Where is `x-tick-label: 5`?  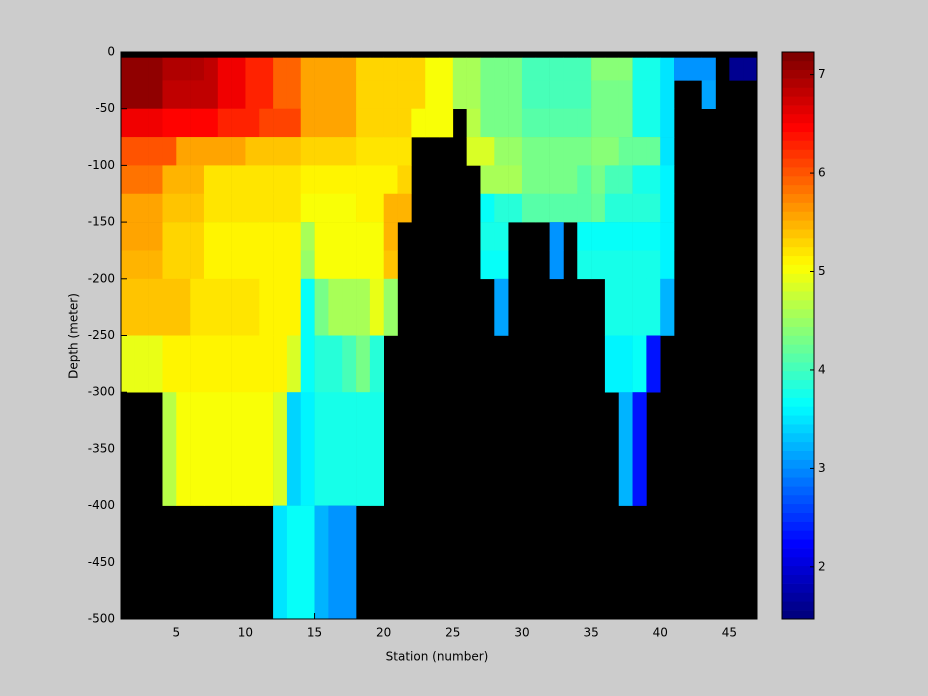
x-tick-label: 5 is located at coordinates (176, 633).